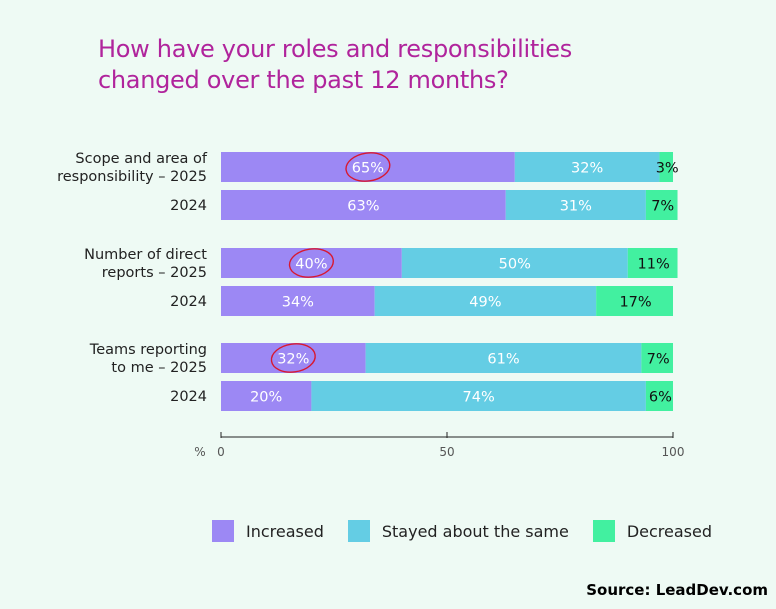 Image resolution: width=776 pixels, height=609 pixels. I want to click on data-label-increased: 63%, so click(363, 207).